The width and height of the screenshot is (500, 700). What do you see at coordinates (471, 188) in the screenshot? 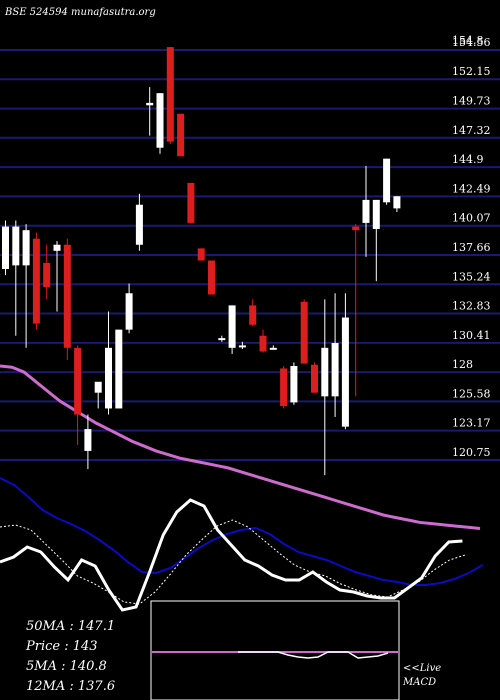
I see `y-tick-label: 142.49` at bounding box center [471, 188].